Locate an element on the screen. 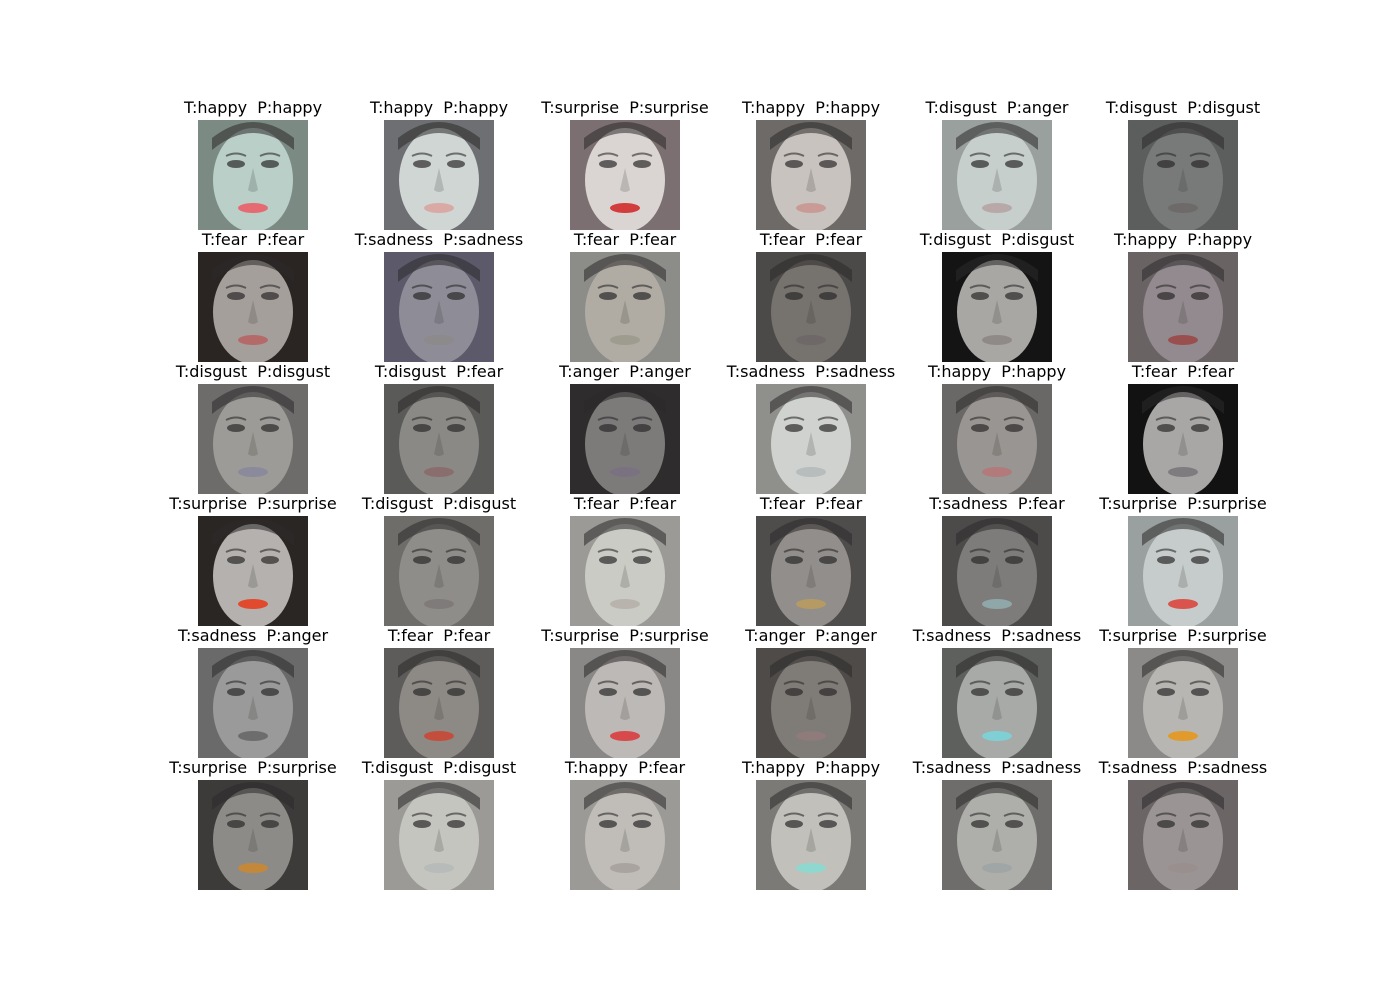  face-caption: T:happy P:happy is located at coordinates (811, 768).